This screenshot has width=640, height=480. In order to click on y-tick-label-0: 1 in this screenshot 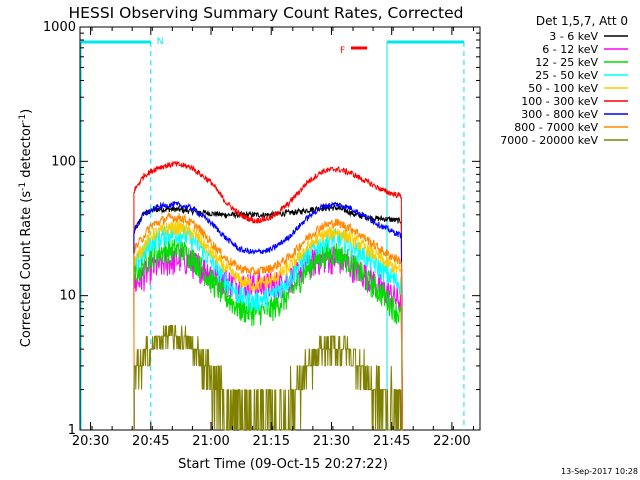, I will do `click(72, 430)`.